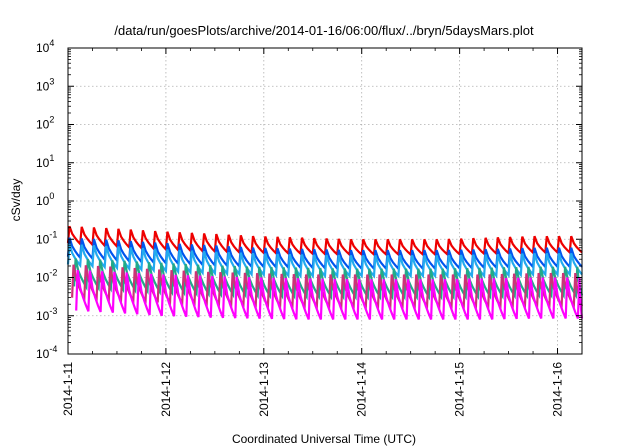  Describe the element at coordinates (46, 276) in the screenshot. I see `y-tick-label: 10⁻²` at that location.